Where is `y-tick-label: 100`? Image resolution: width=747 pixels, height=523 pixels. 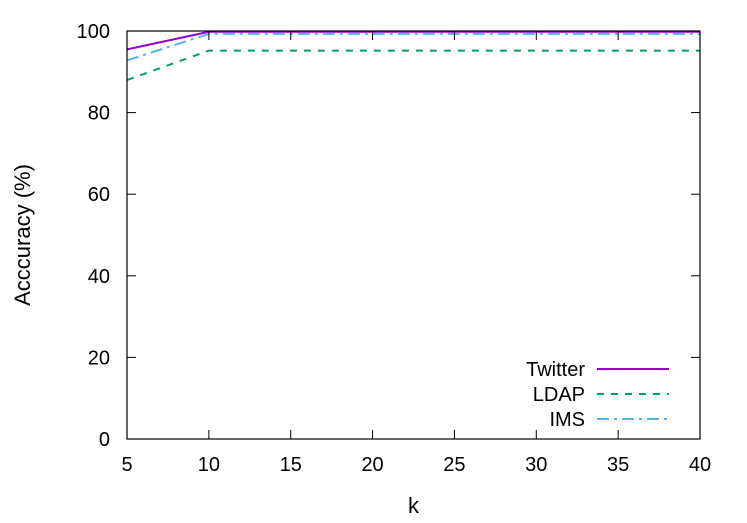
y-tick-label: 100 is located at coordinates (93, 32).